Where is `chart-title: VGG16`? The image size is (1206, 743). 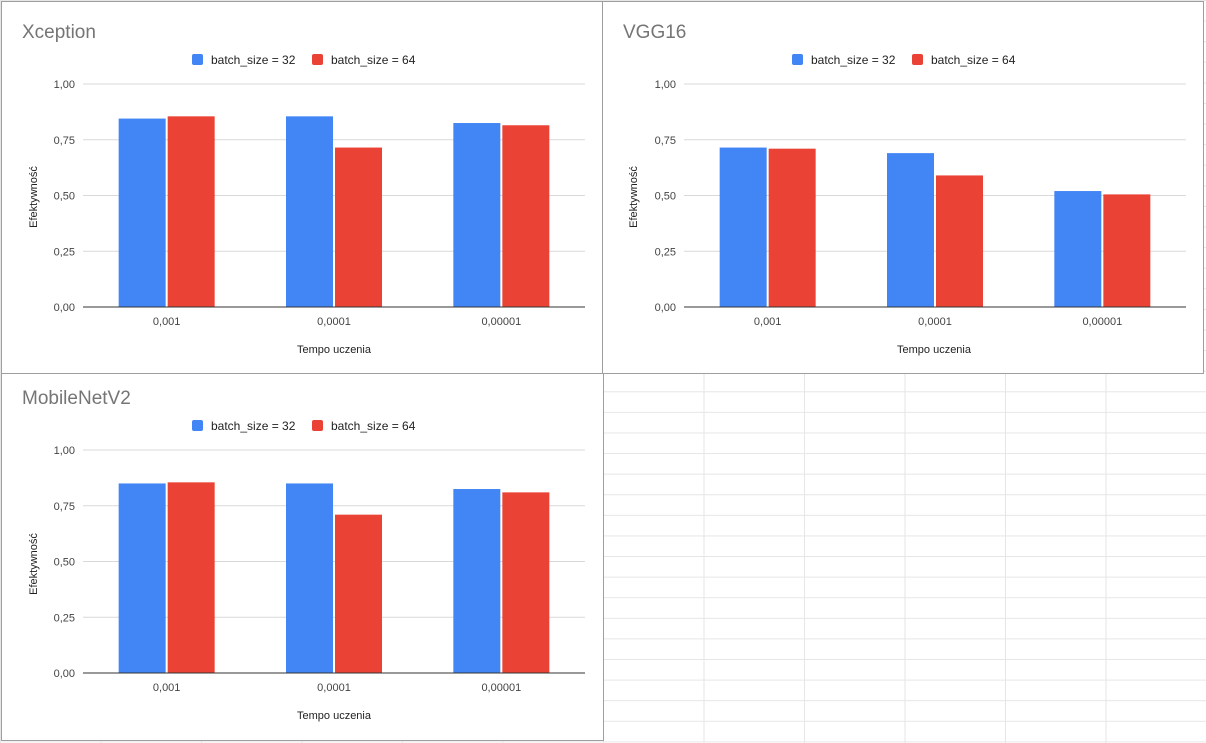
chart-title: VGG16 is located at coordinates (654, 32).